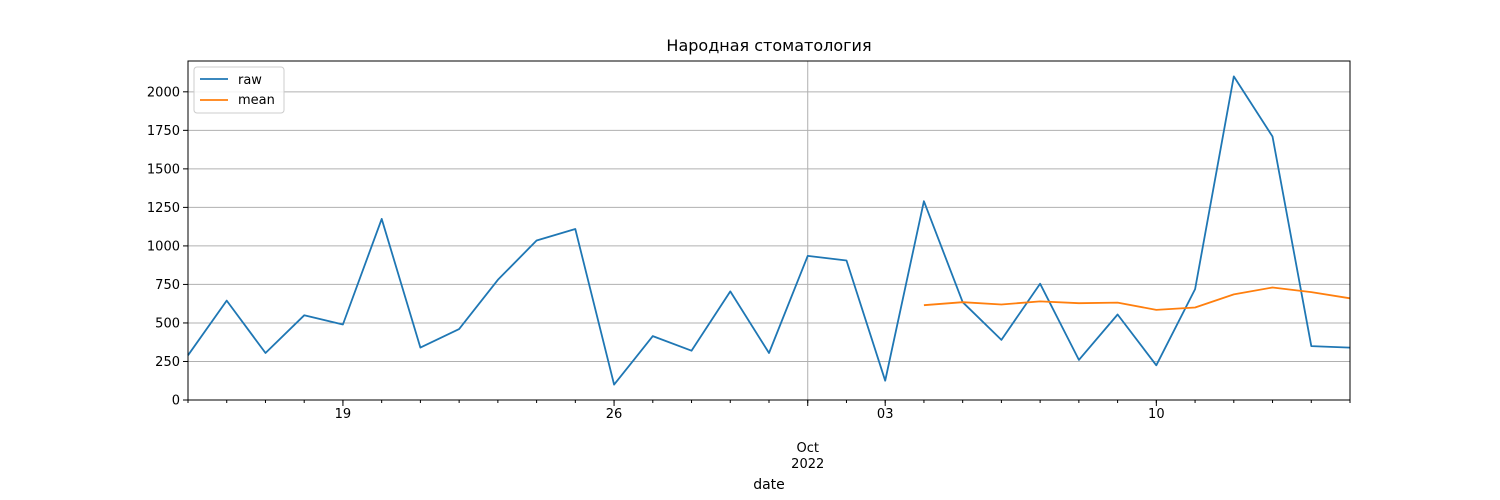  Describe the element at coordinates (239, 90) in the screenshot. I see `legend: raw mean` at that location.